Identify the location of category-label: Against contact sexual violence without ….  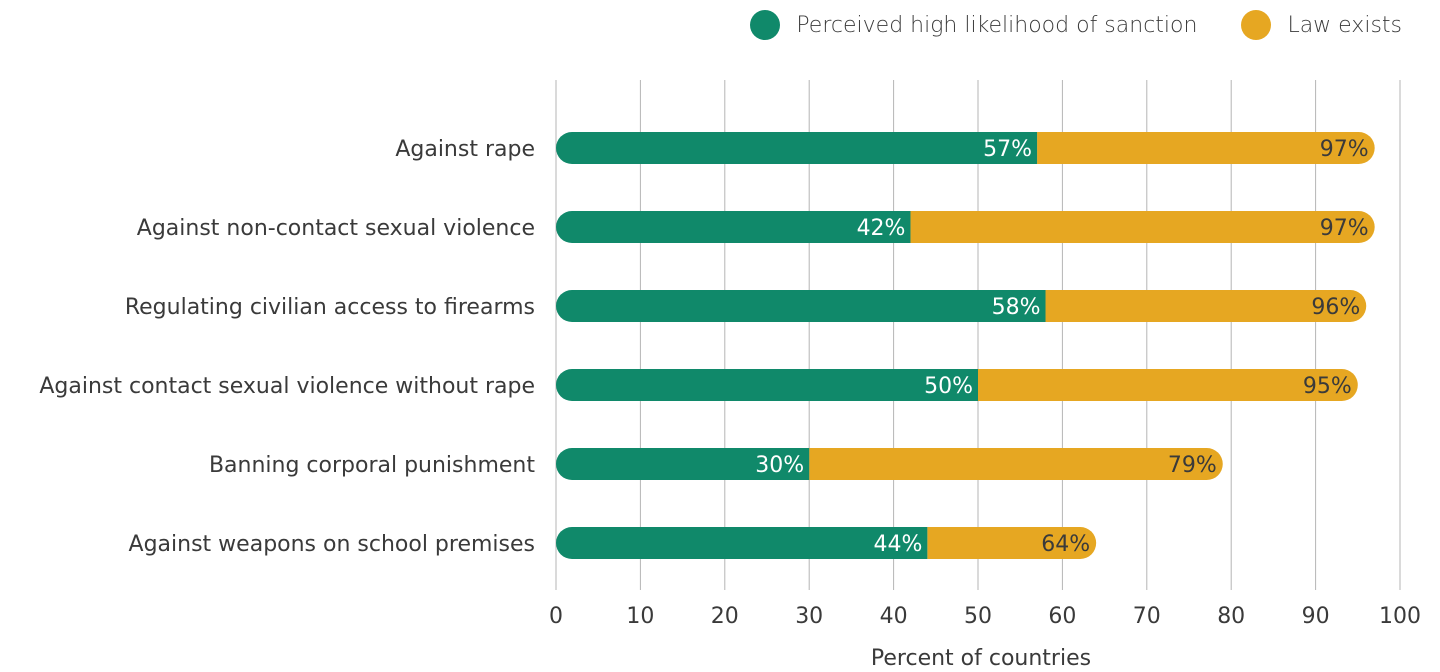
(287, 386).